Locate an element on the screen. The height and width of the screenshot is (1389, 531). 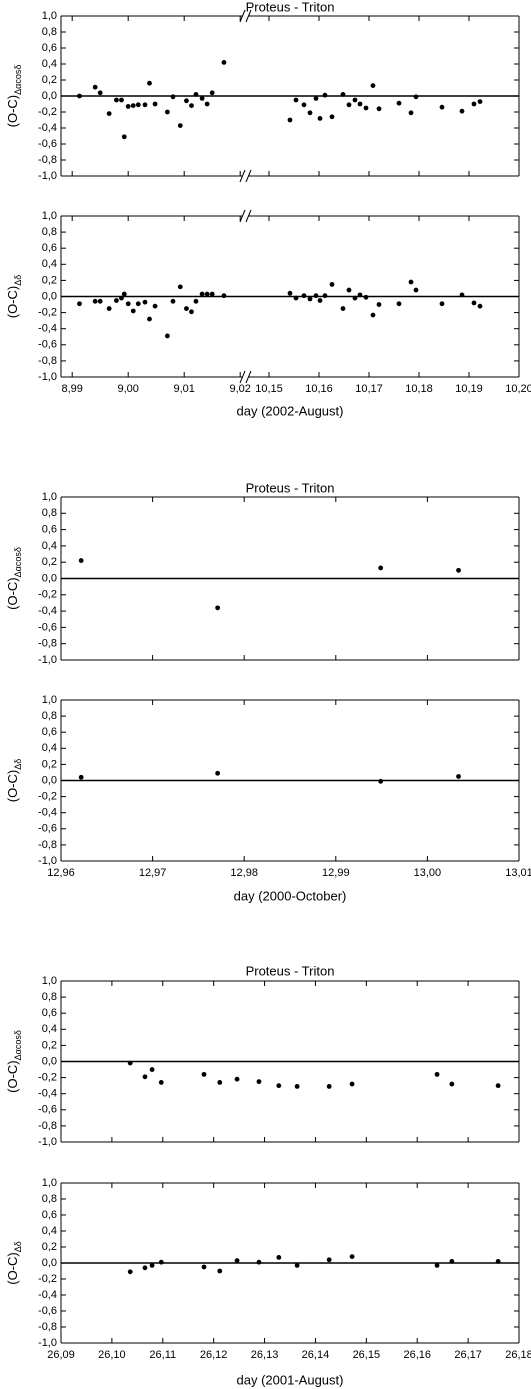
x-tick-label: 12,96 is located at coordinates (61, 873).